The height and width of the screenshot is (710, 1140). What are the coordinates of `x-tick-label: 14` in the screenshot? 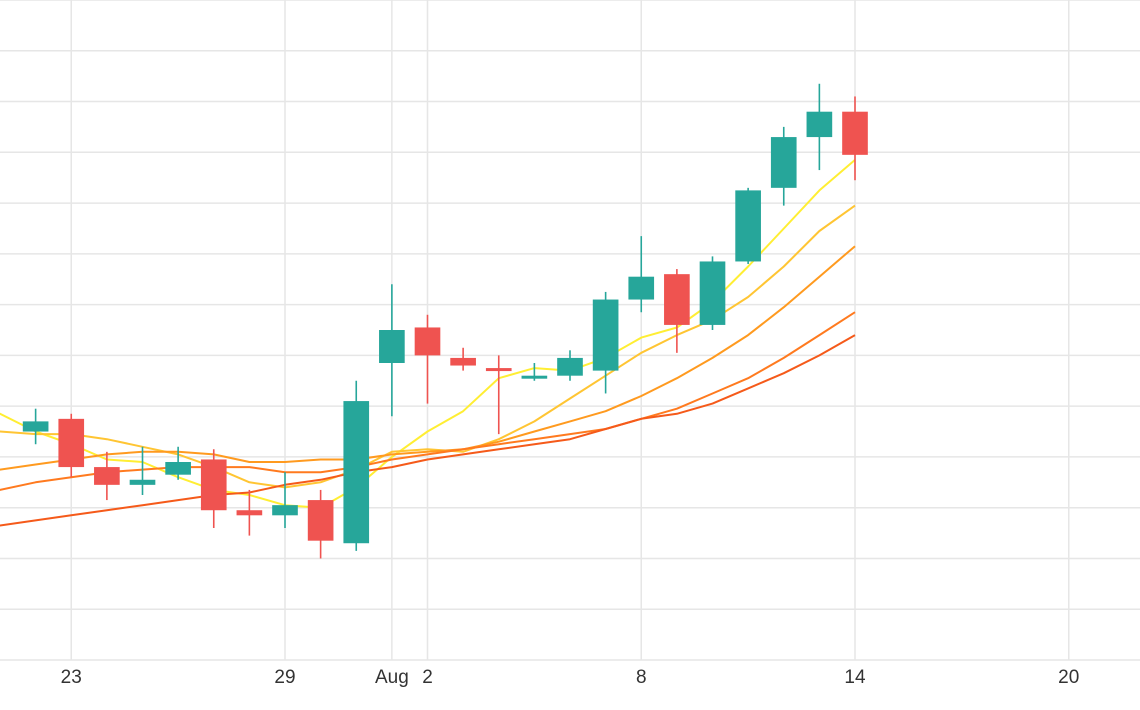 It's located at (855, 677).